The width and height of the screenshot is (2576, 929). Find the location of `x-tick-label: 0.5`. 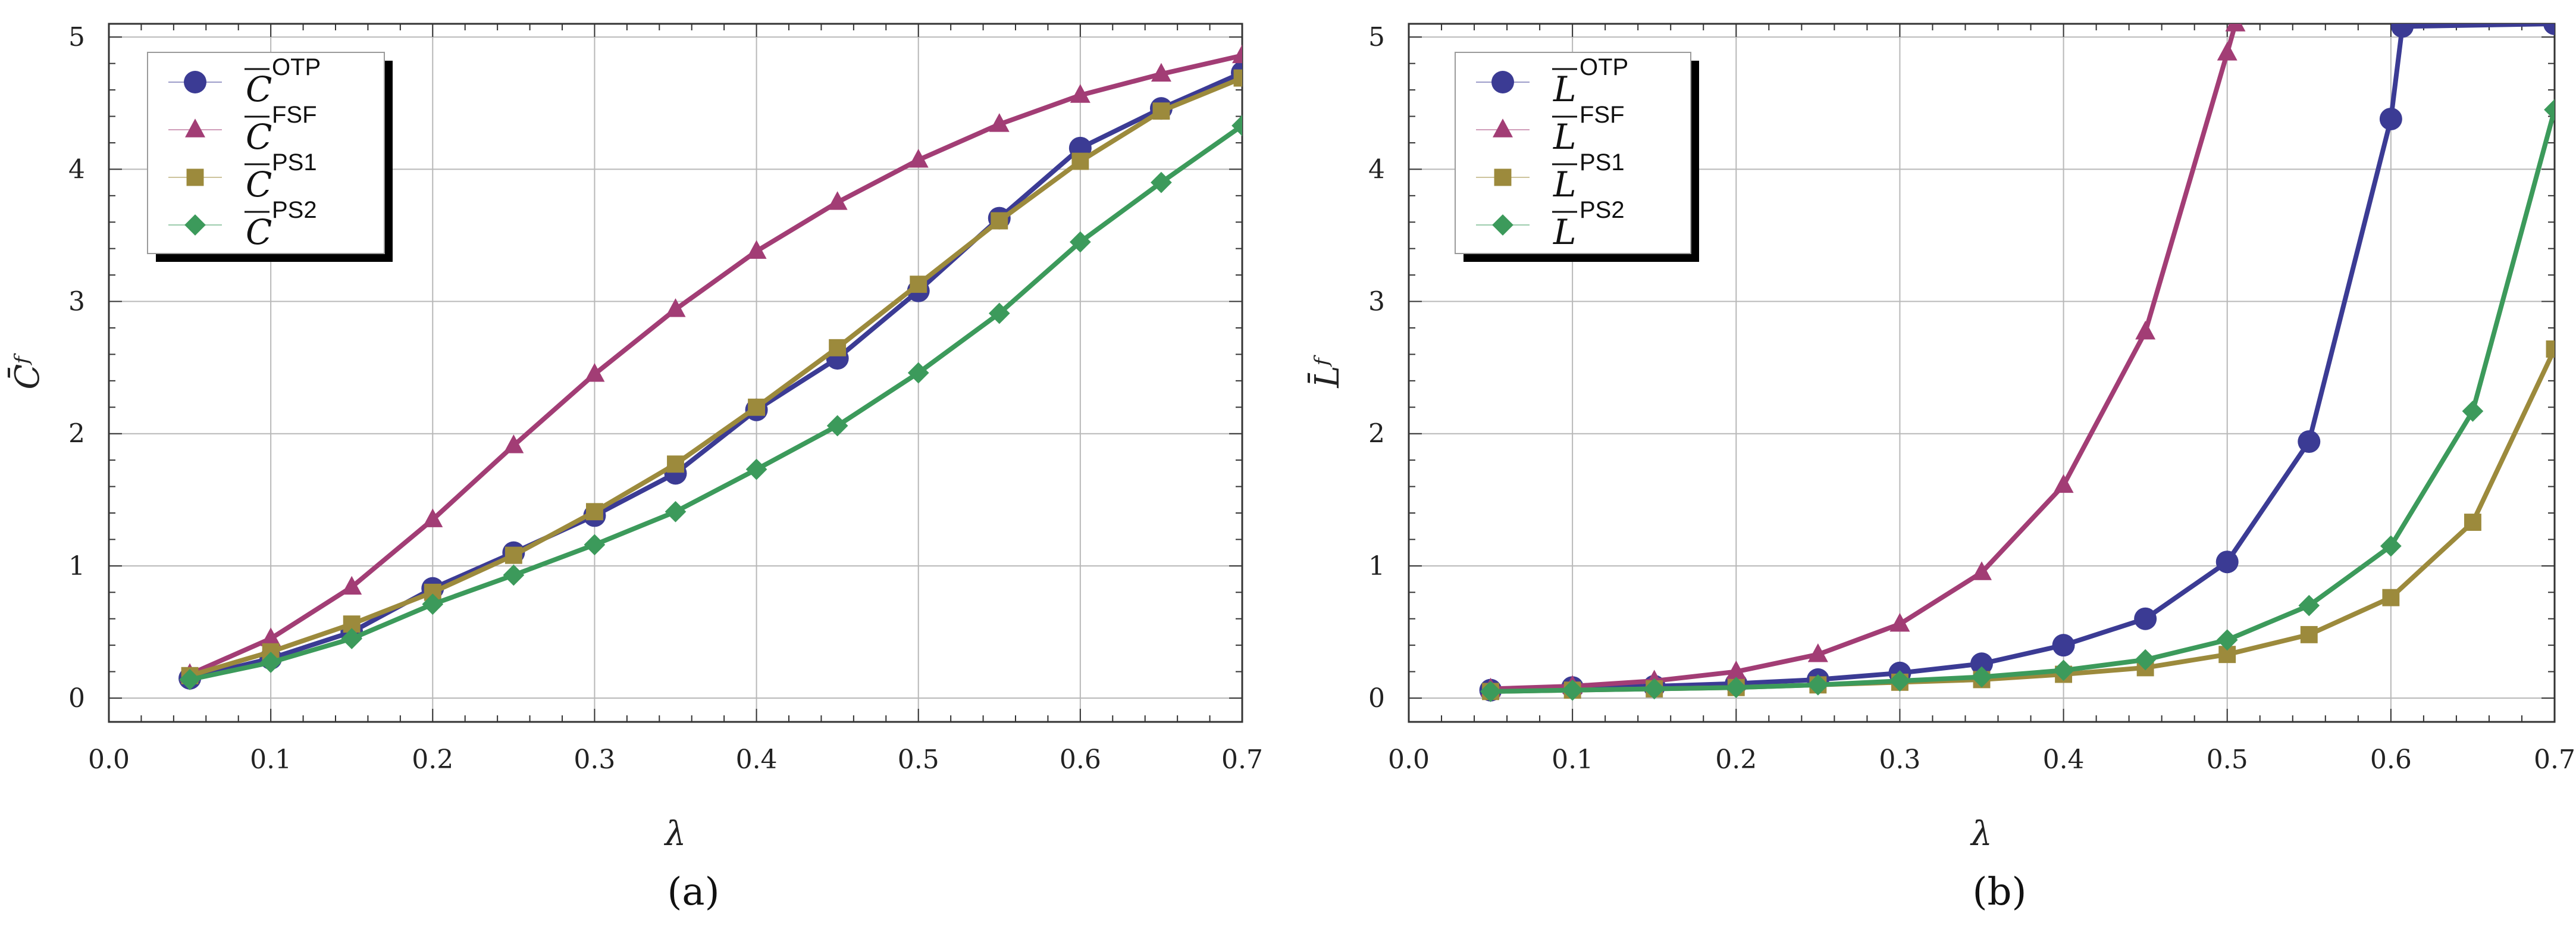

x-tick-label: 0.5 is located at coordinates (2228, 760).